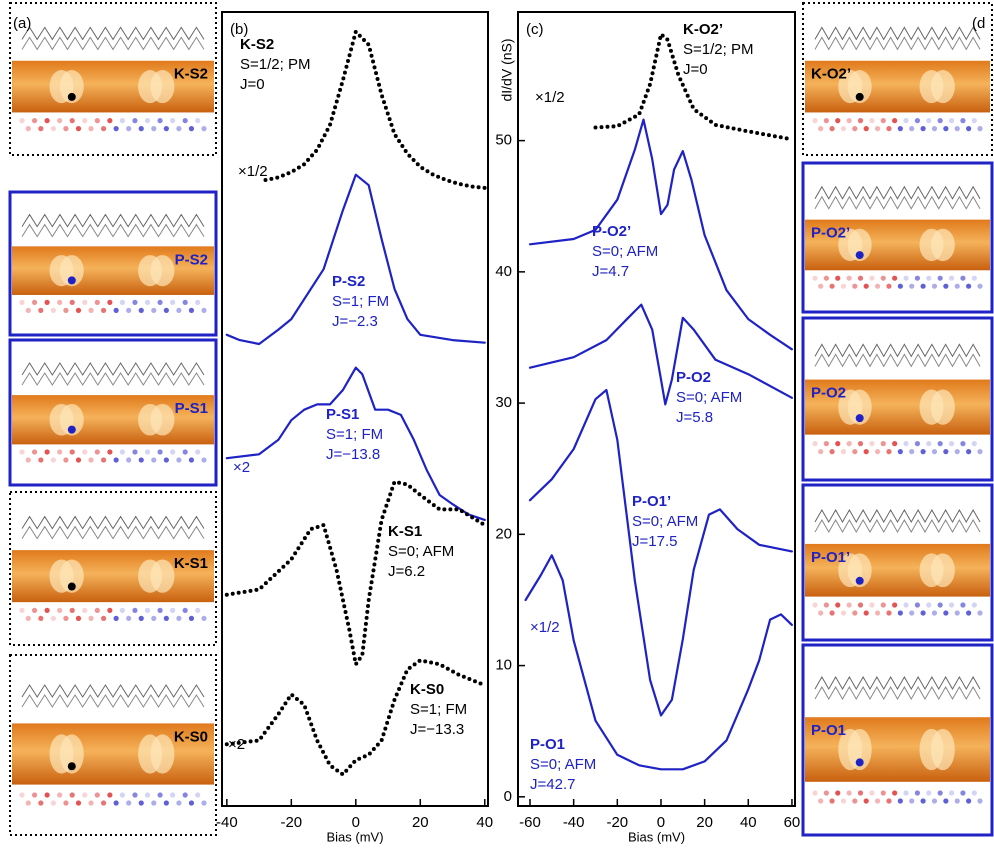 The width and height of the screenshot is (994, 849). I want to click on series-name: P-O1’, so click(651, 501).